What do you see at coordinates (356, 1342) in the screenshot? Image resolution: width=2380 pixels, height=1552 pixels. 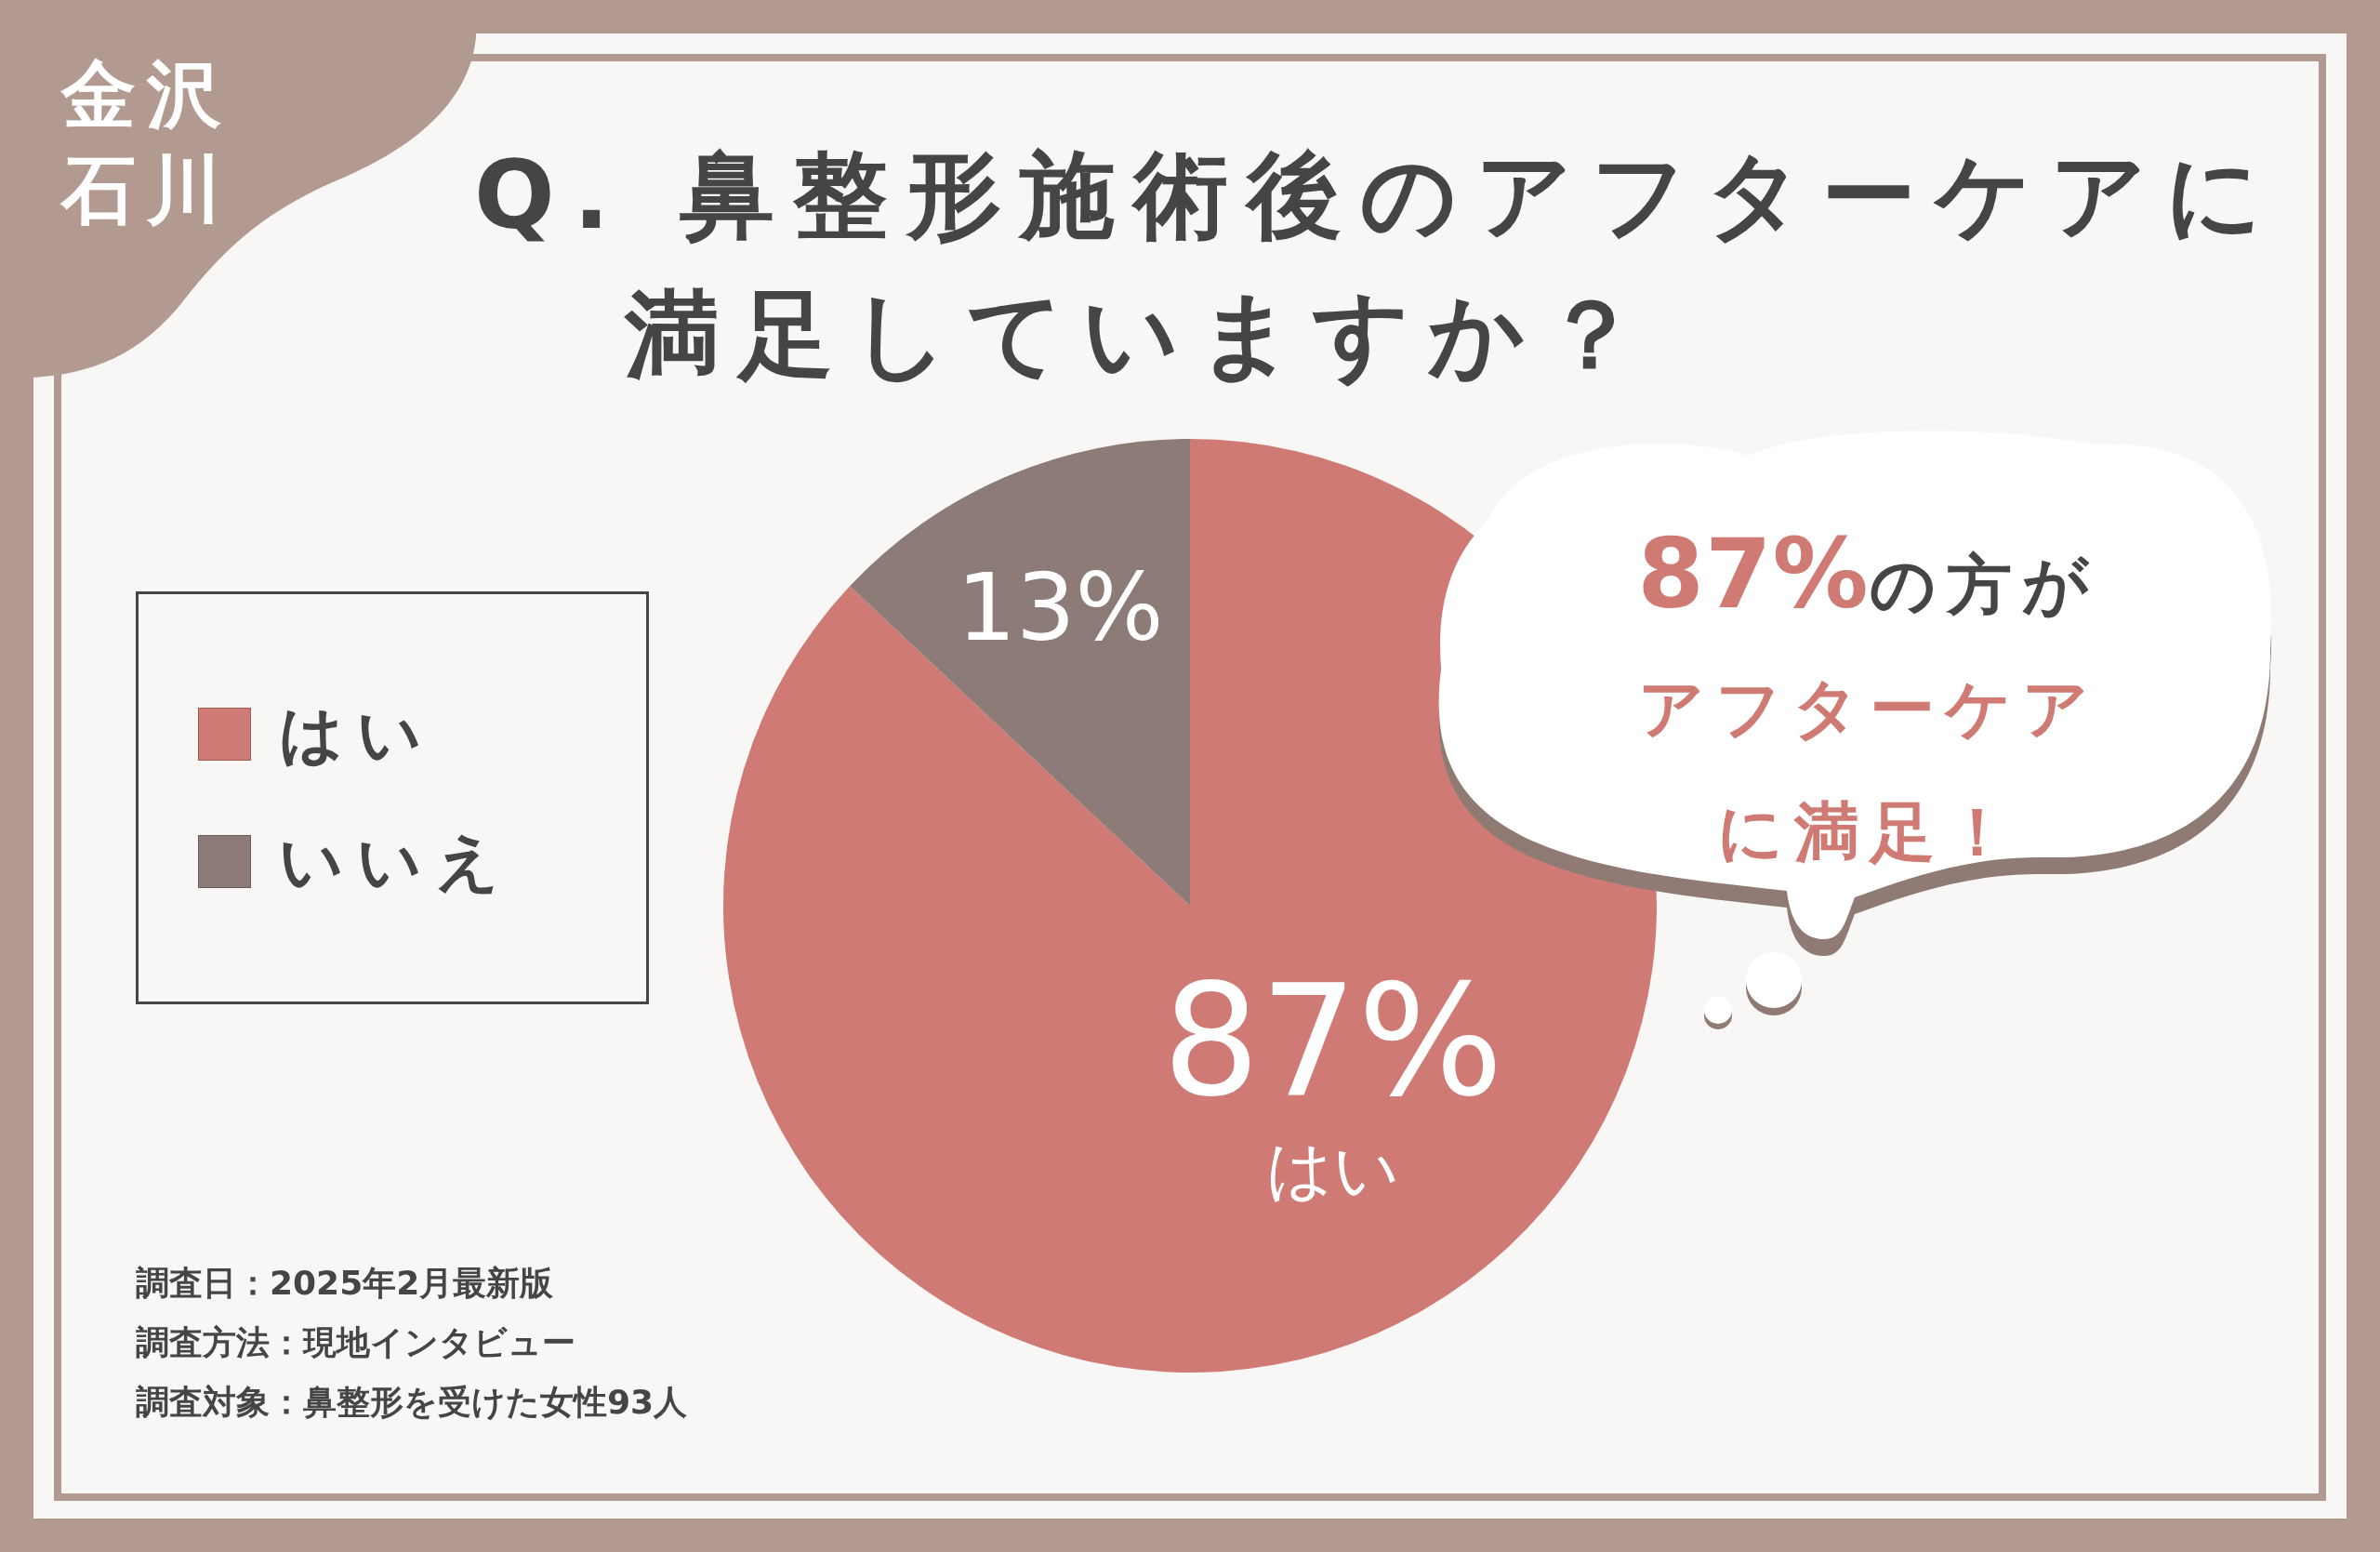 I see `text: 調査方法：現地インタビュー` at bounding box center [356, 1342].